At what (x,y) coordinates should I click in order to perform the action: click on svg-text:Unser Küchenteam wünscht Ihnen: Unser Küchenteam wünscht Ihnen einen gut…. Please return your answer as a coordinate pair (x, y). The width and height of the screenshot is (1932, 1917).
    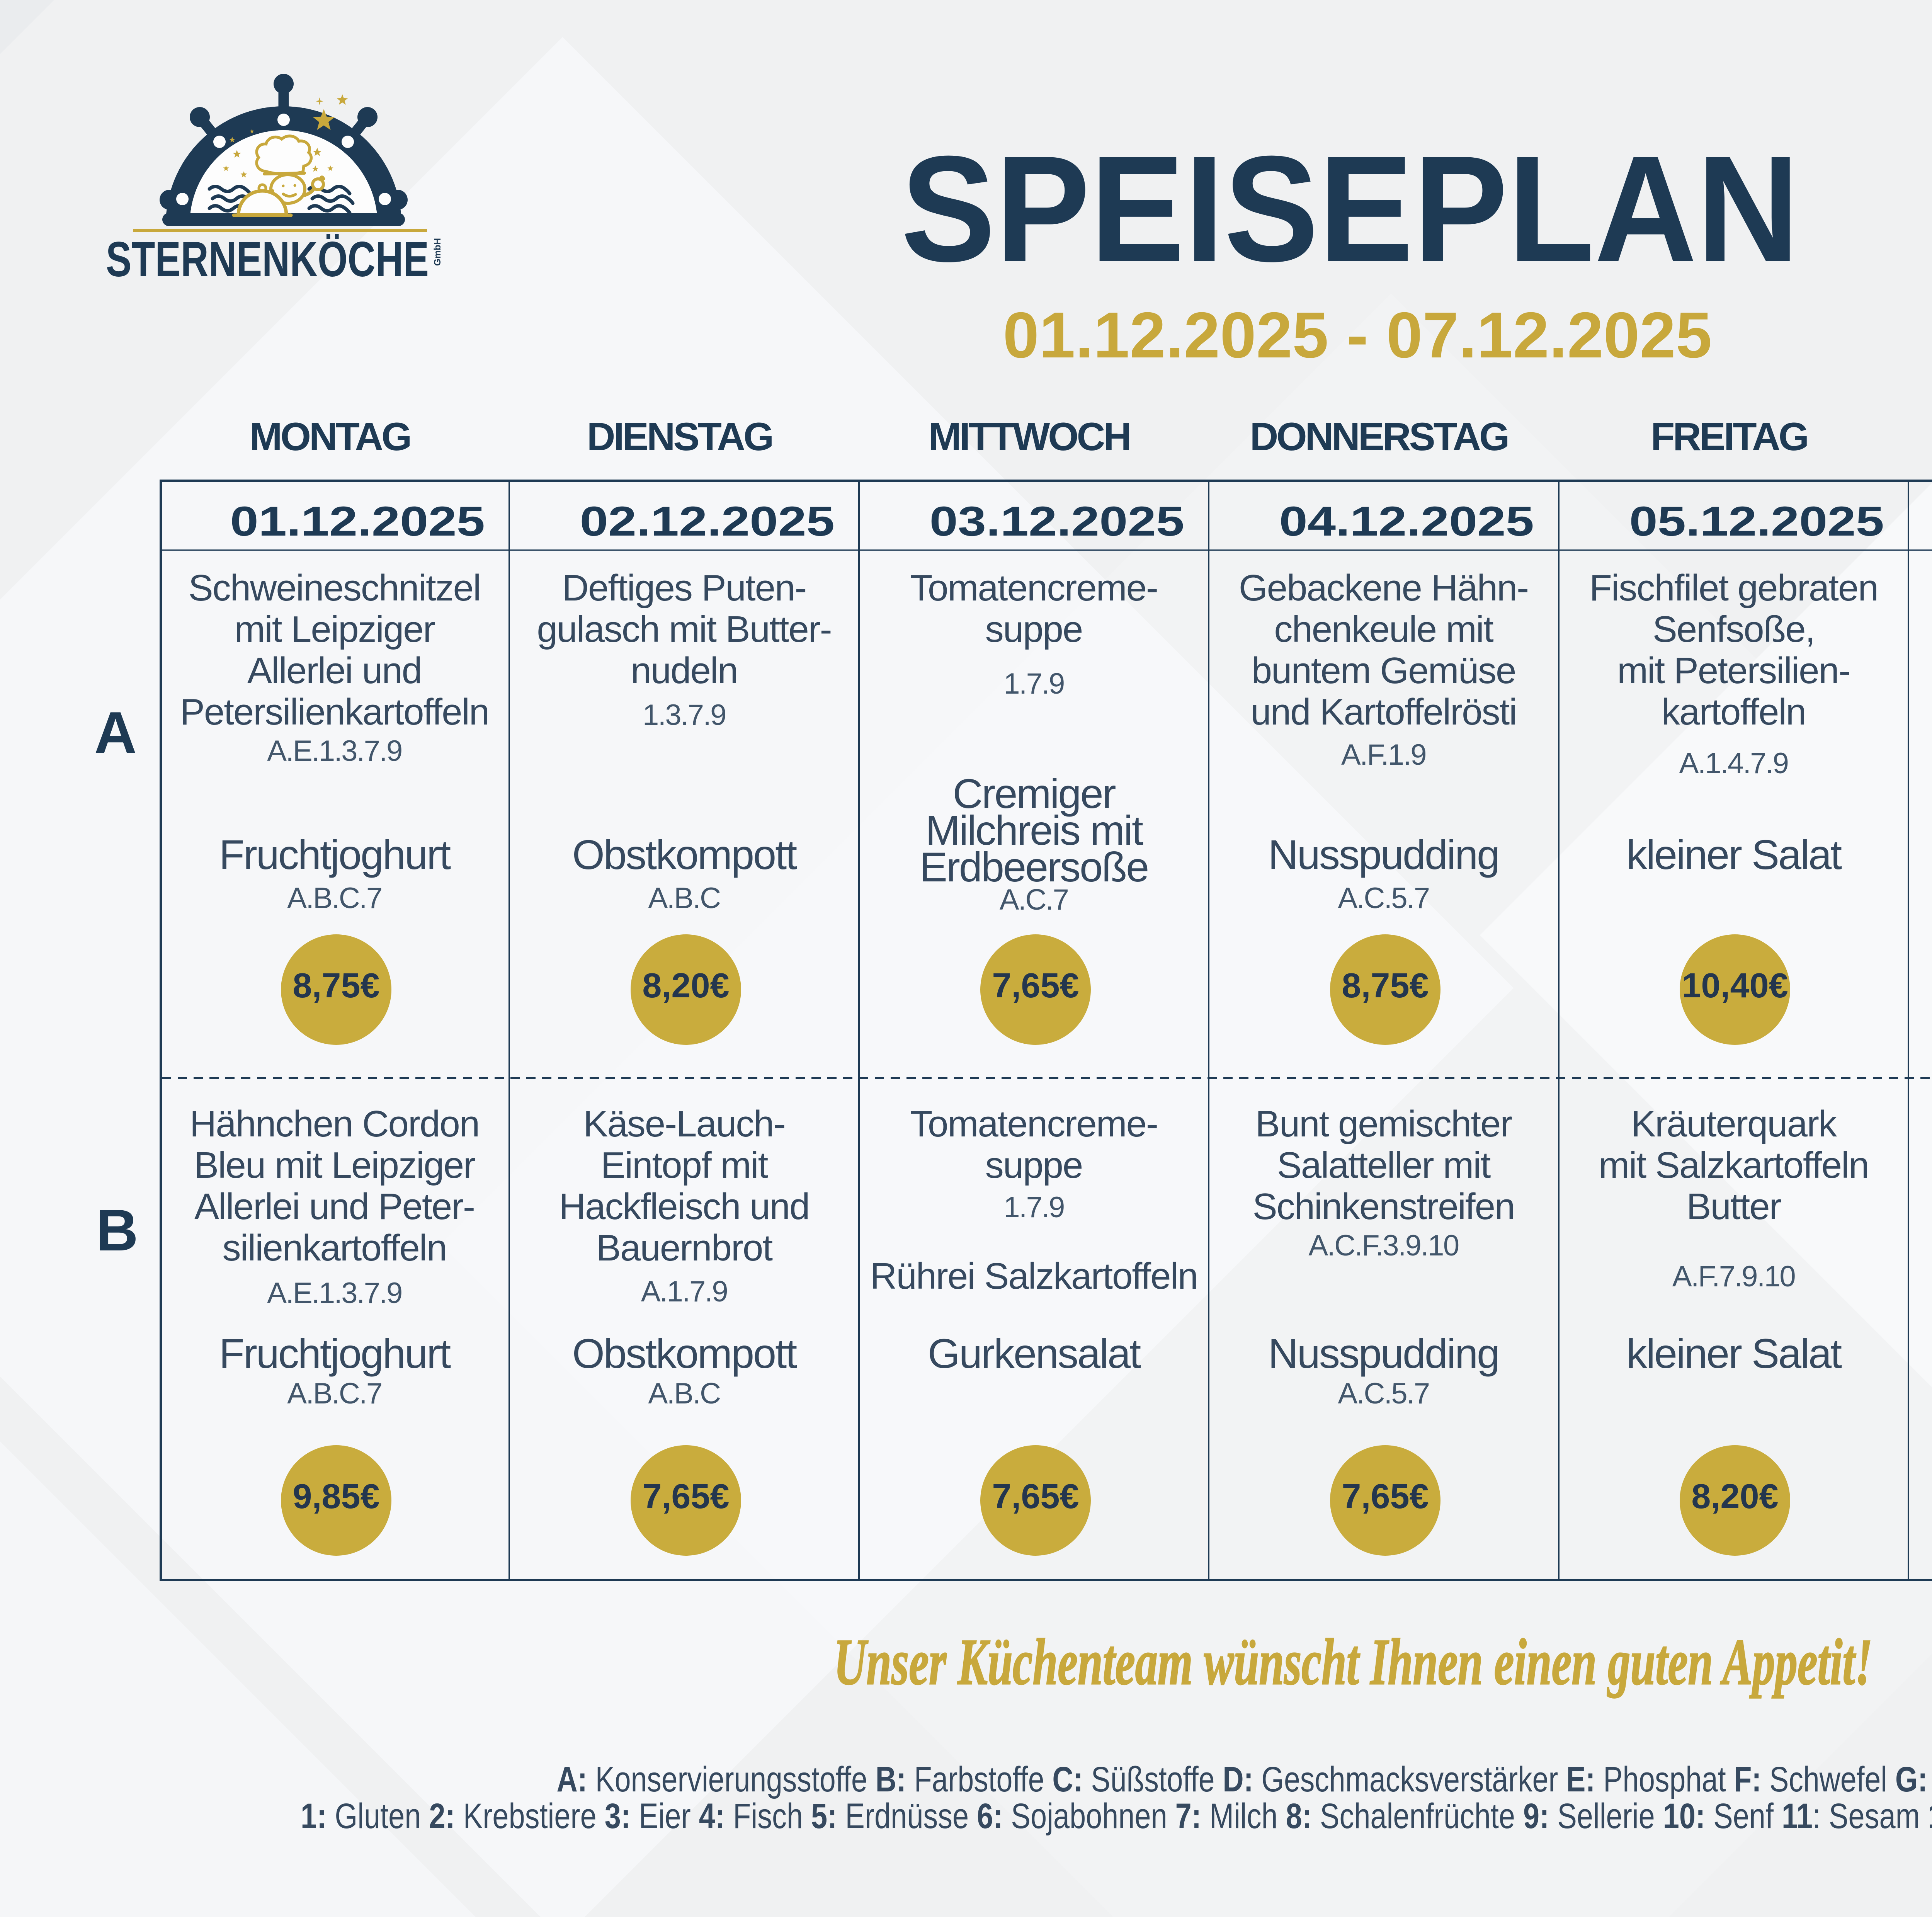
    Looking at the image, I should click on (1353, 1662).